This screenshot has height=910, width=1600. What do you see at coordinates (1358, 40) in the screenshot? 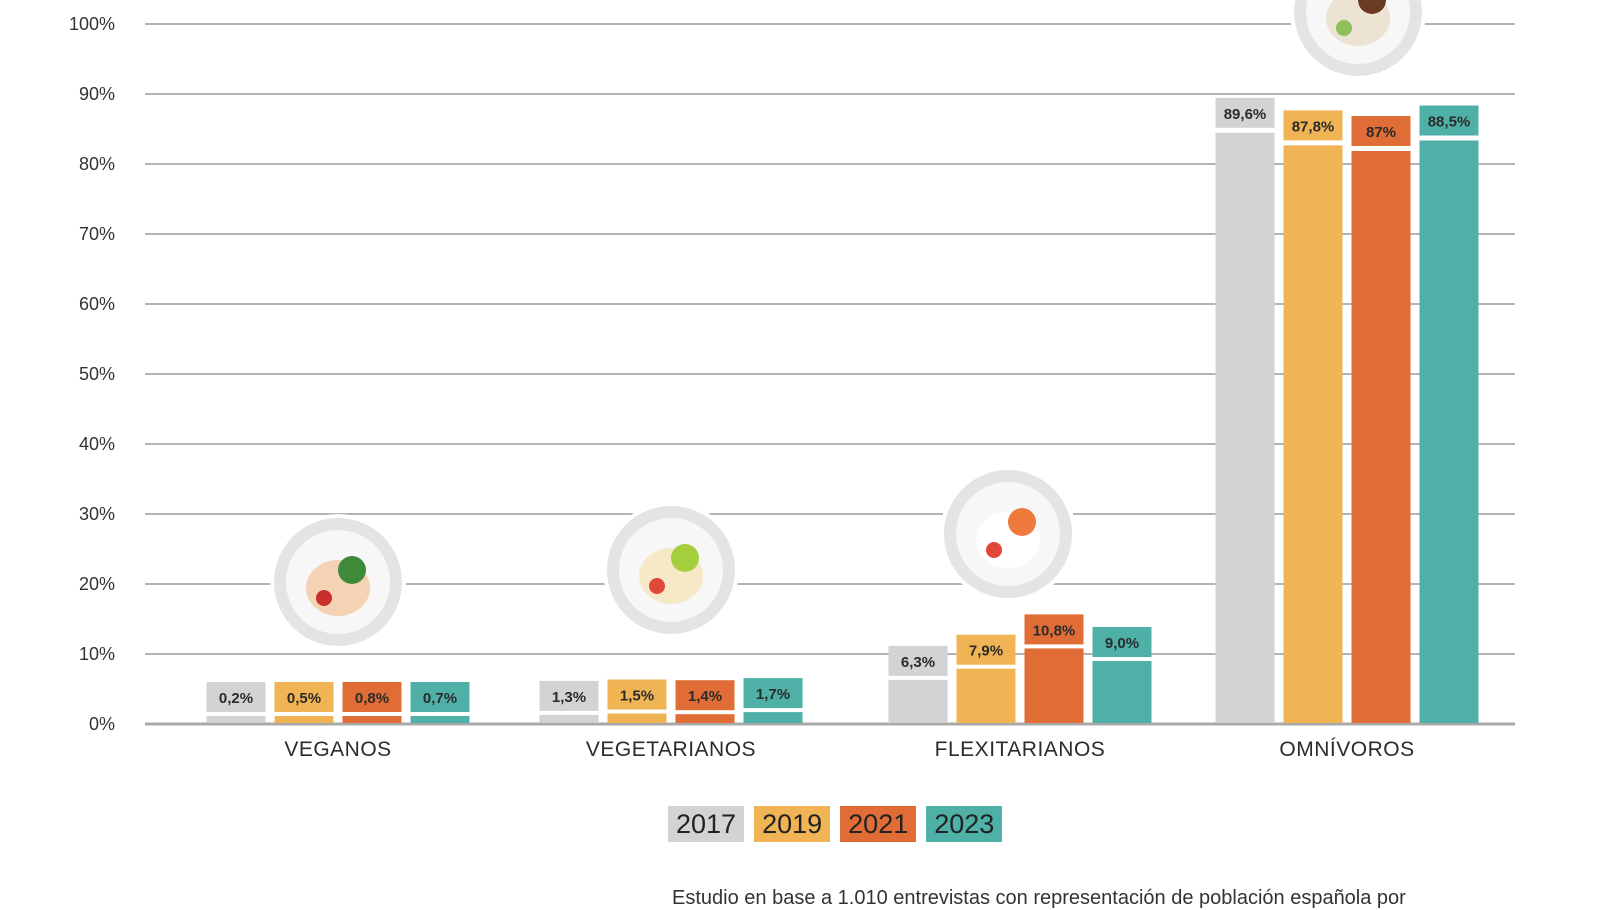
I see `plate-meat-icon` at bounding box center [1358, 40].